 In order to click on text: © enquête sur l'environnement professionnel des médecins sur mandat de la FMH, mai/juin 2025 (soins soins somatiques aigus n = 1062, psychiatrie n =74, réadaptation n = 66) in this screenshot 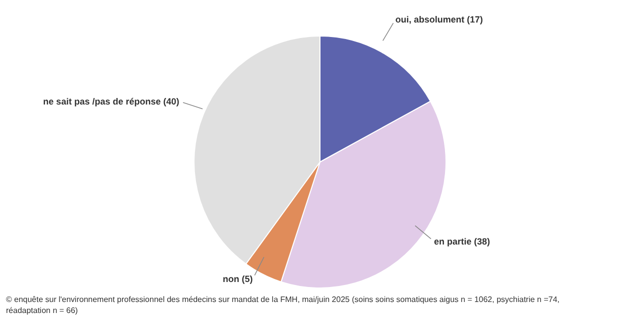, I will do `click(283, 305)`.